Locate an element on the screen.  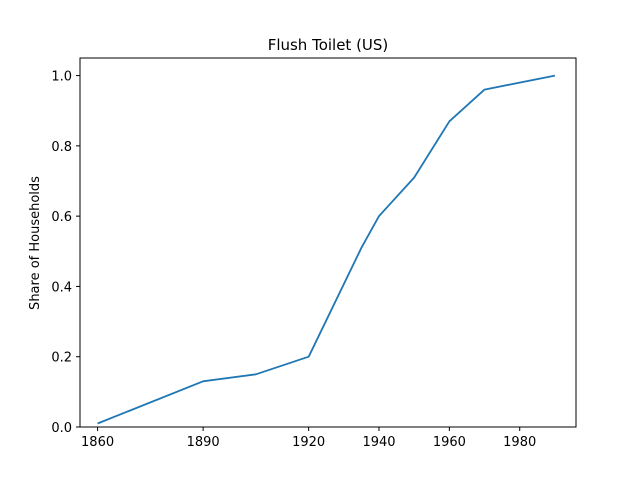
y-axis-label: Share of Households is located at coordinates (35, 243).